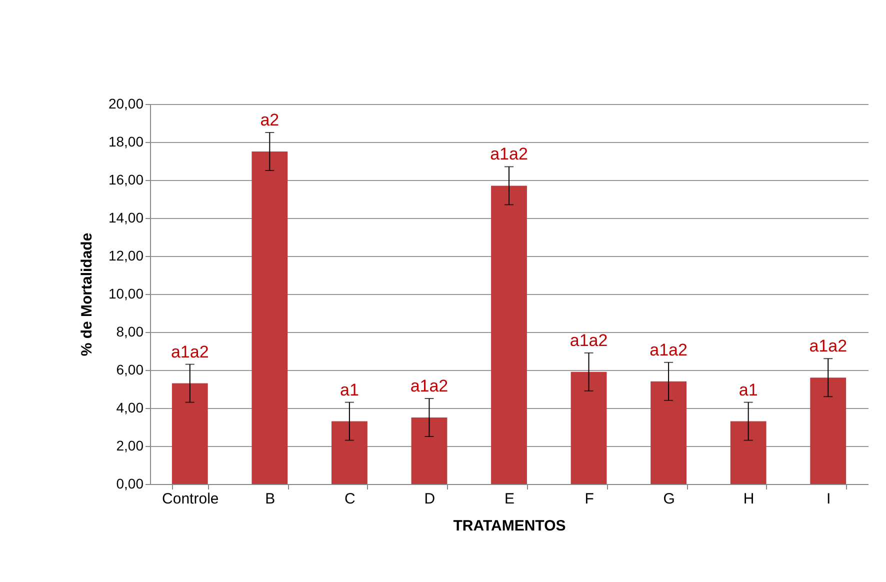 The height and width of the screenshot is (582, 886). Describe the element at coordinates (126, 256) in the screenshot. I see `y-tick-label: 12,00` at that location.